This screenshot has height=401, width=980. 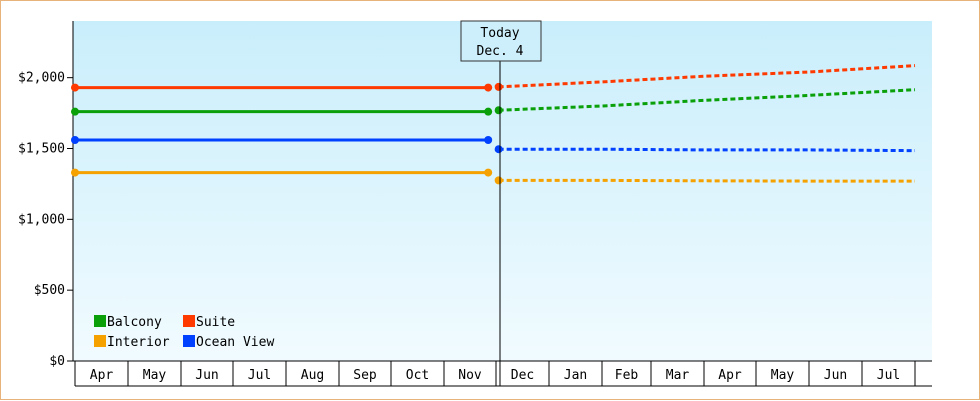 I want to click on x-tick-label: Aug, so click(x=312, y=375).